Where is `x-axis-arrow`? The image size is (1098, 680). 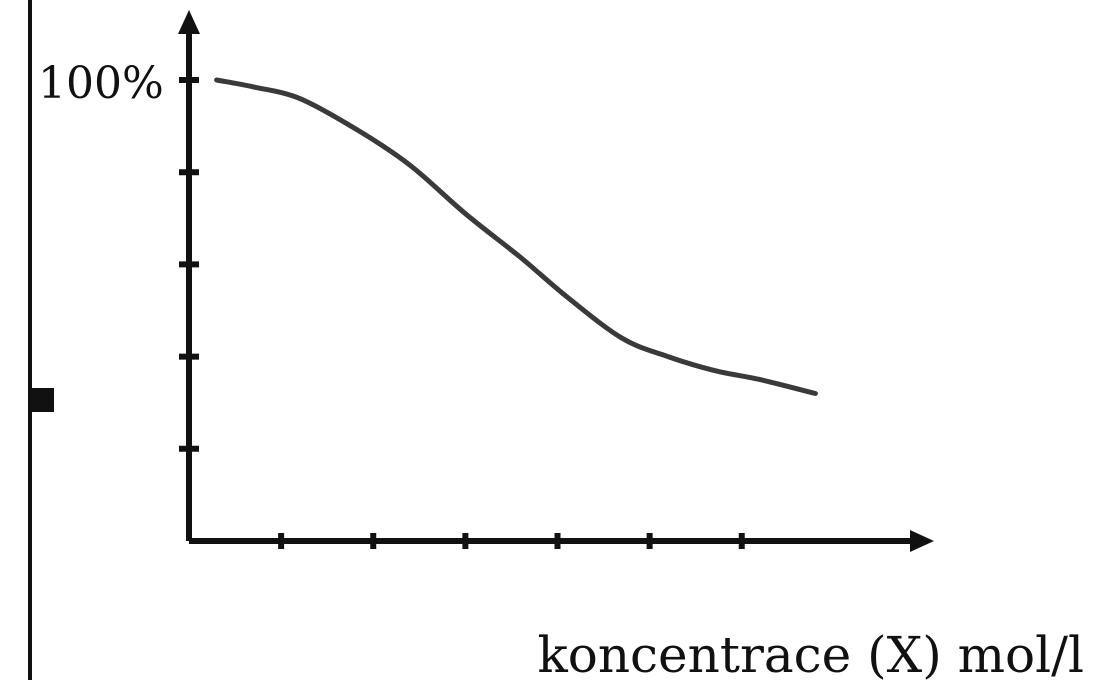 x-axis-arrow is located at coordinates (922, 541).